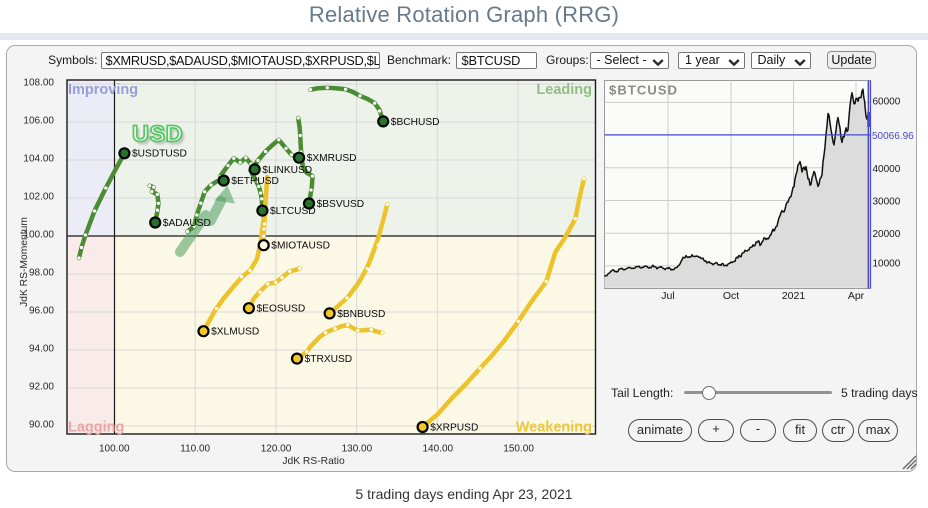 The height and width of the screenshot is (508, 928). Describe the element at coordinates (518, 449) in the screenshot. I see `svg-text: 150.00` at that location.